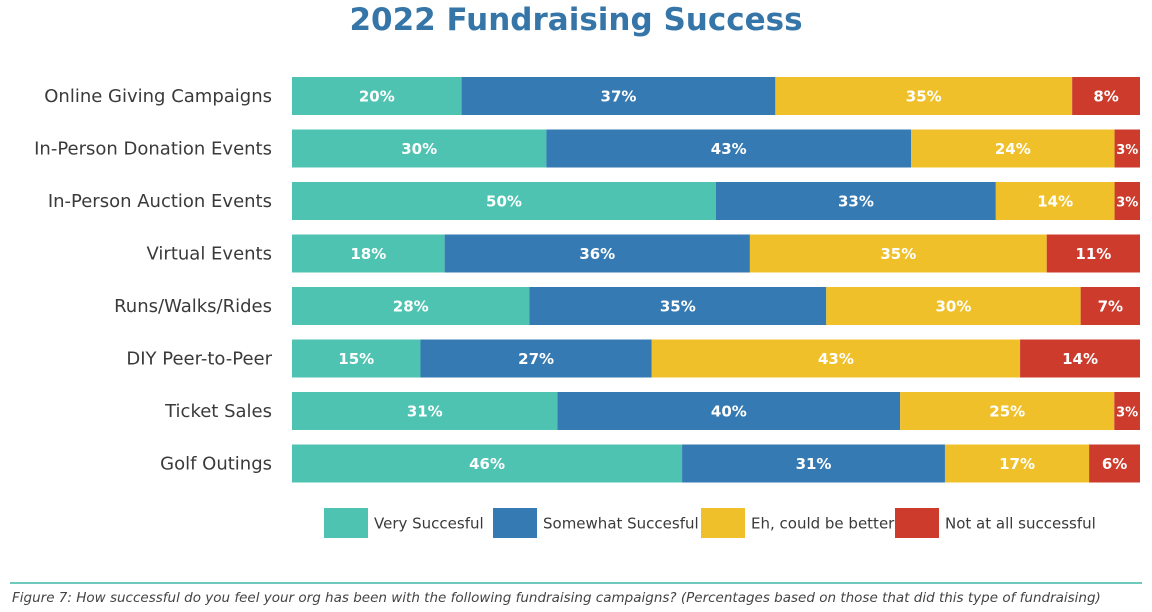  What do you see at coordinates (515, 523) in the screenshot?
I see `legend-swatch-somewhat-succesful` at bounding box center [515, 523].